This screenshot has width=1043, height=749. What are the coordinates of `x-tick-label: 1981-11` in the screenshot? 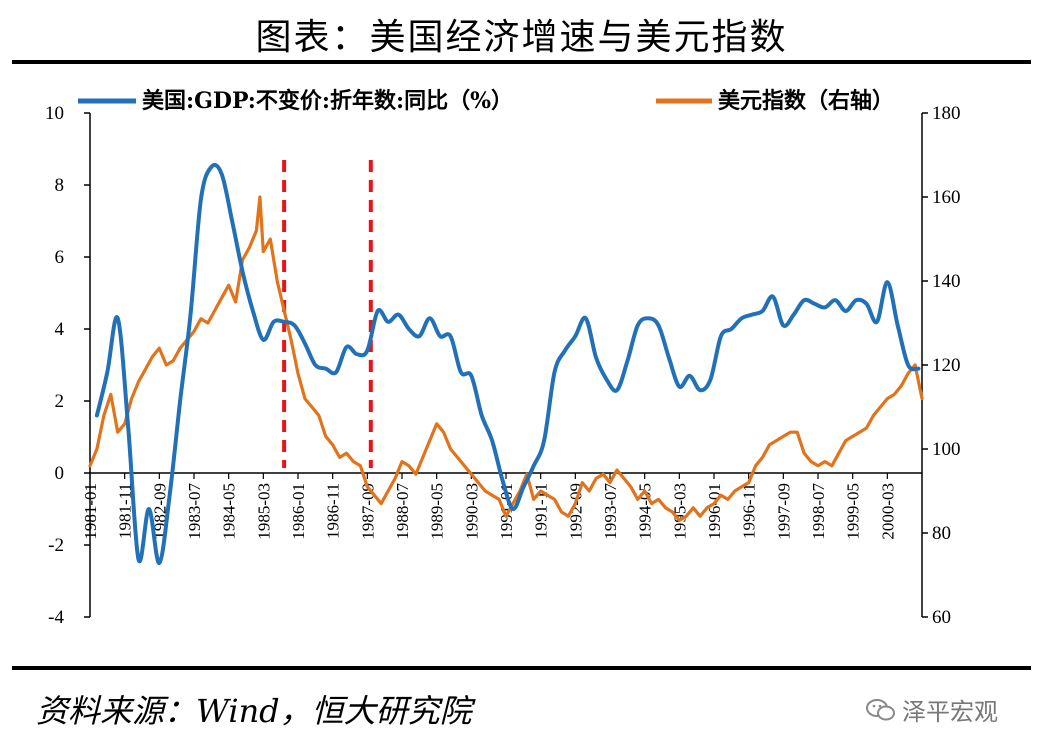 It's located at (125, 511).